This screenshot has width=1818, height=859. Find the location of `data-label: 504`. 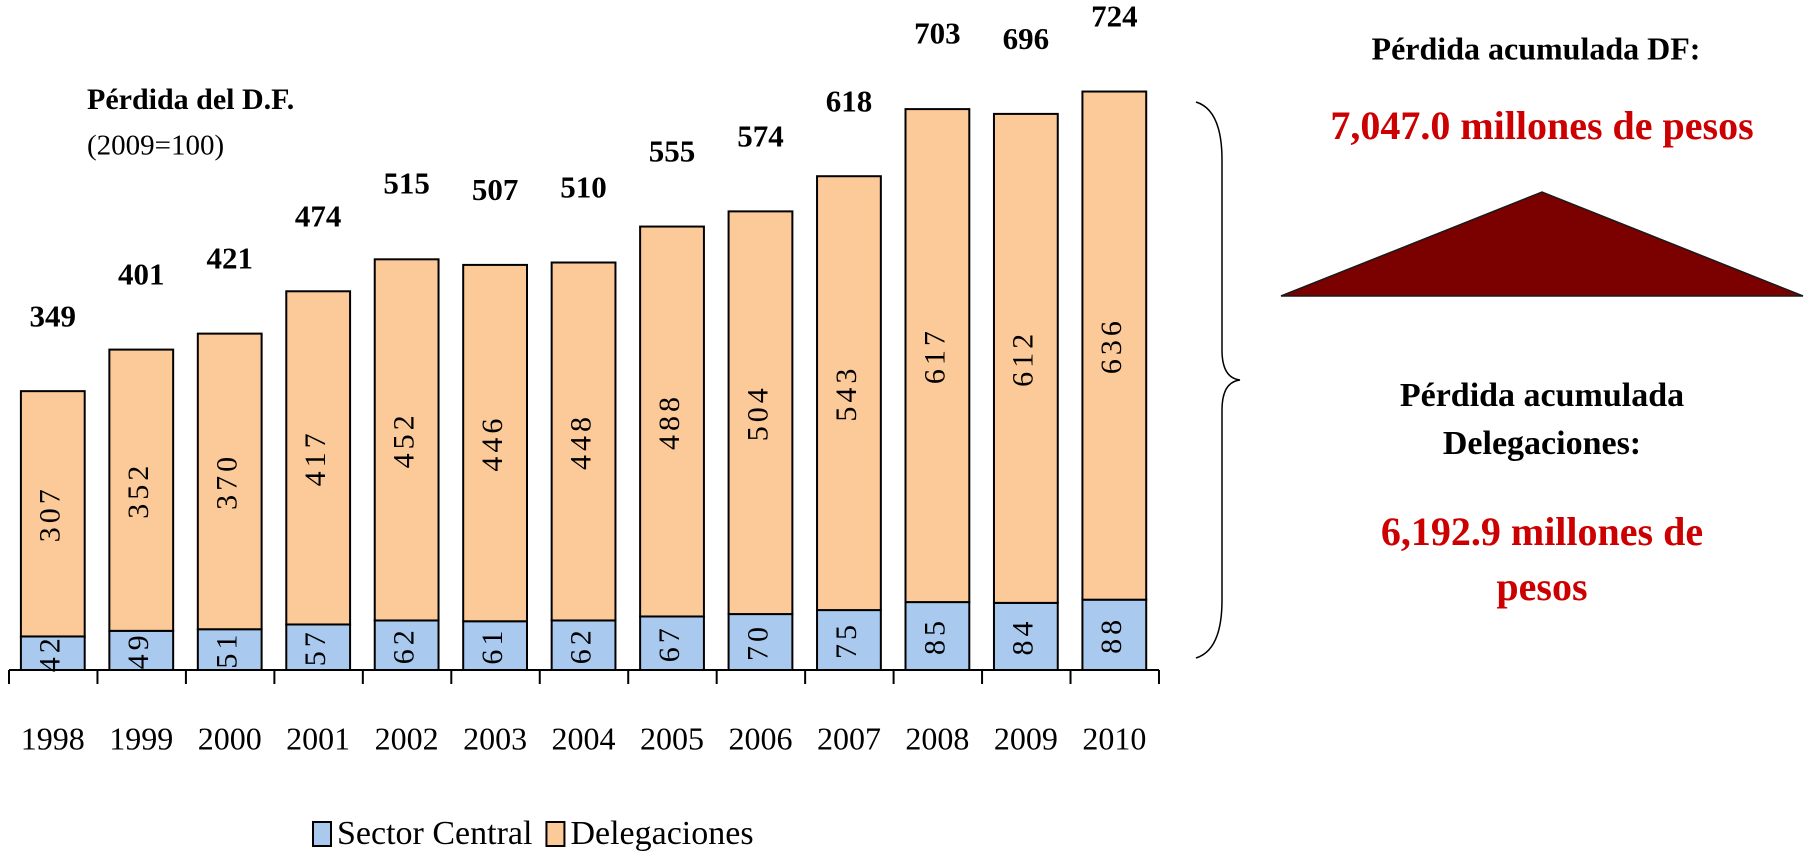

data-label: 504 is located at coordinates (757, 412).